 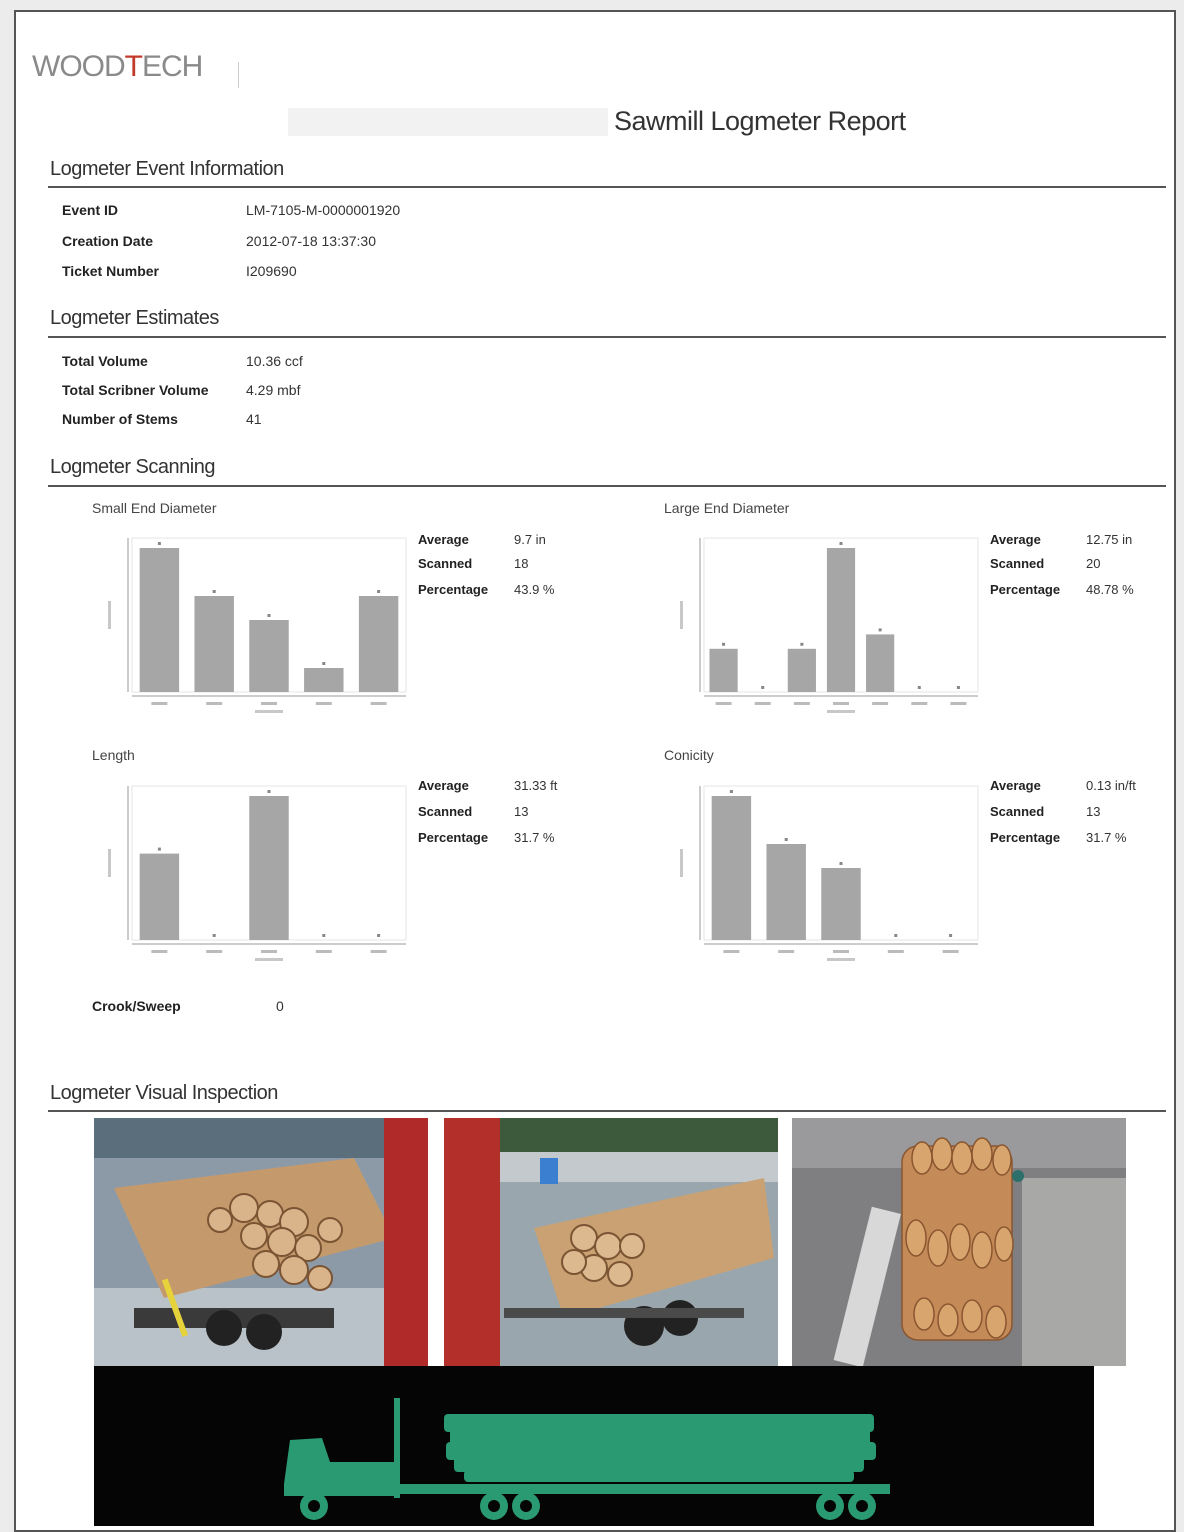 What do you see at coordinates (273, 390) in the screenshot?
I see `scribner-volume-value: 4.29 mbf` at bounding box center [273, 390].